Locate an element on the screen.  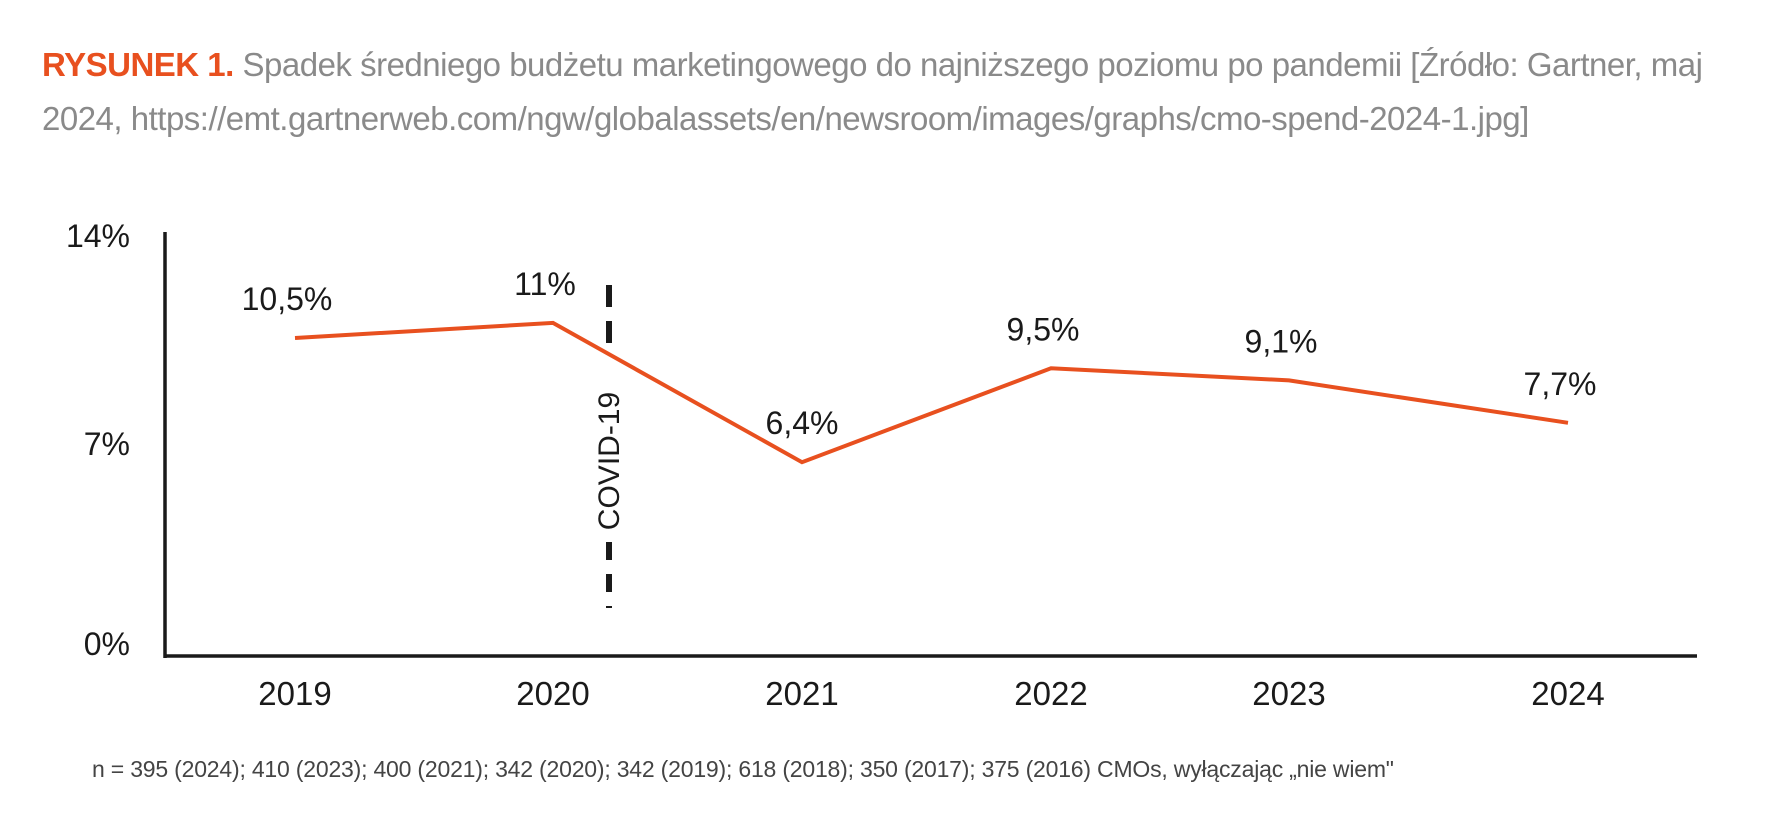
x-tick-label: 2023 is located at coordinates (1288, 693).